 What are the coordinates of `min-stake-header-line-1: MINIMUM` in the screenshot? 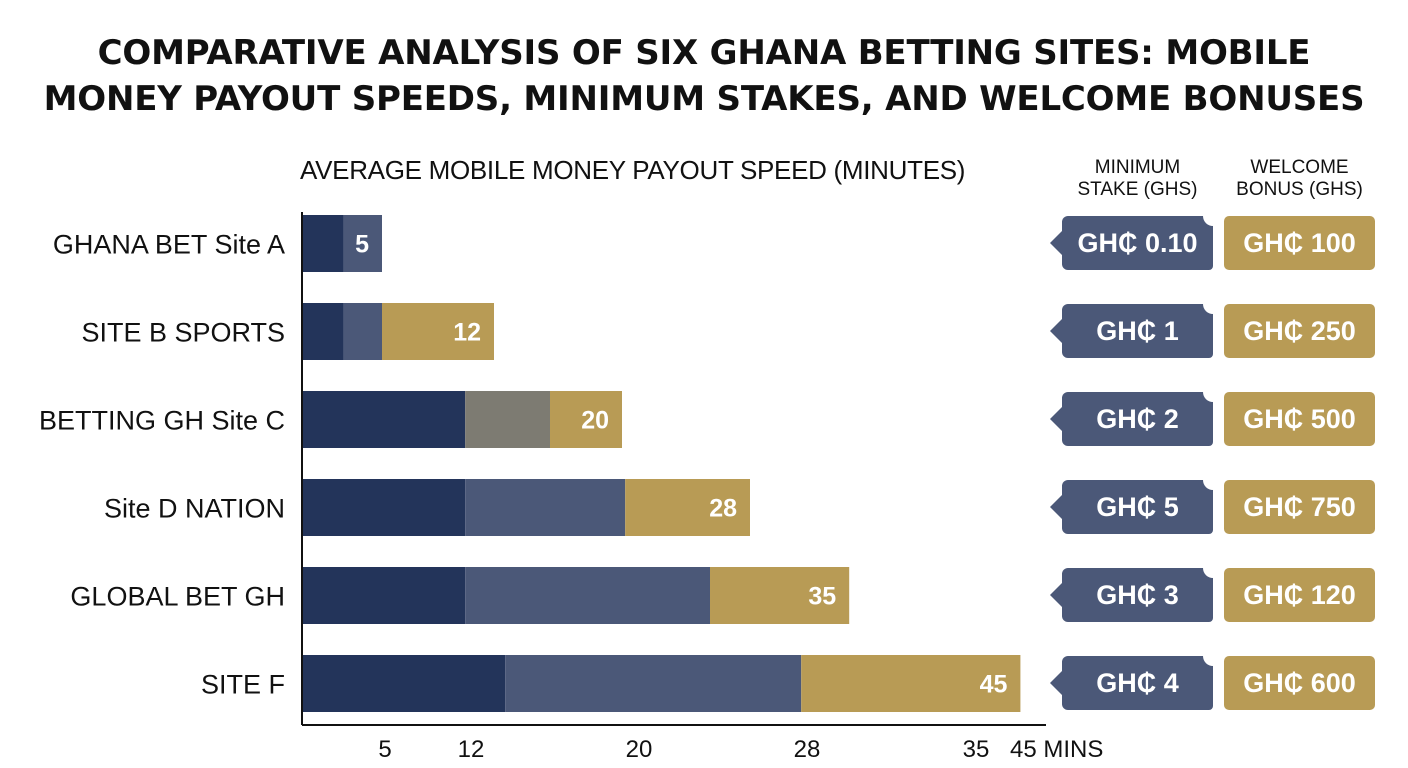 It's located at (1137, 167).